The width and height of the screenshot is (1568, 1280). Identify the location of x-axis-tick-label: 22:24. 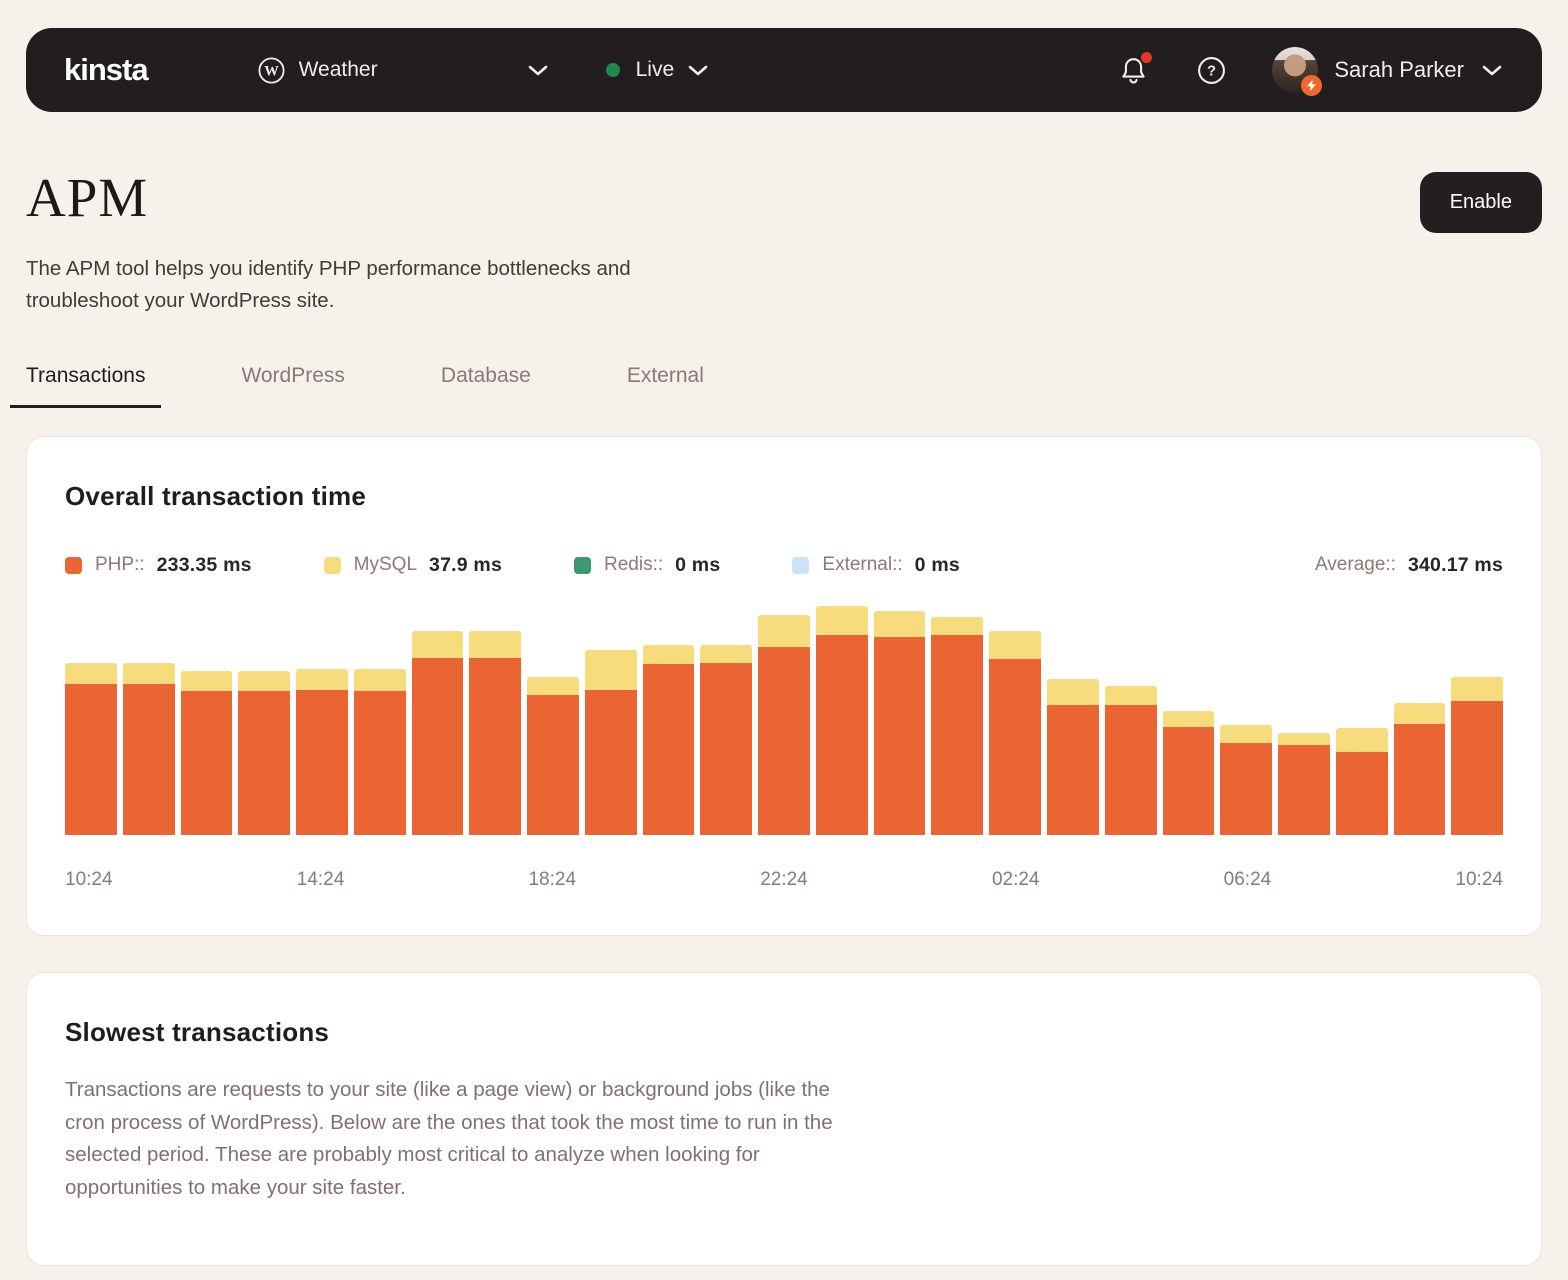
(784, 879).